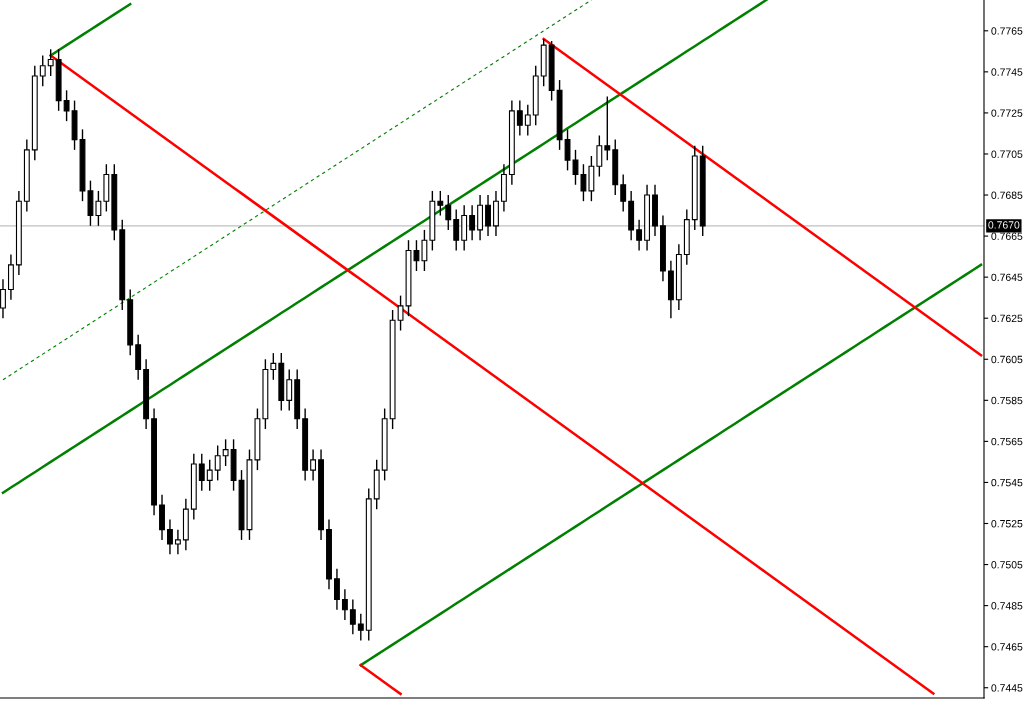  I want to click on y-tick-label: 0.7745, so click(1007, 72).